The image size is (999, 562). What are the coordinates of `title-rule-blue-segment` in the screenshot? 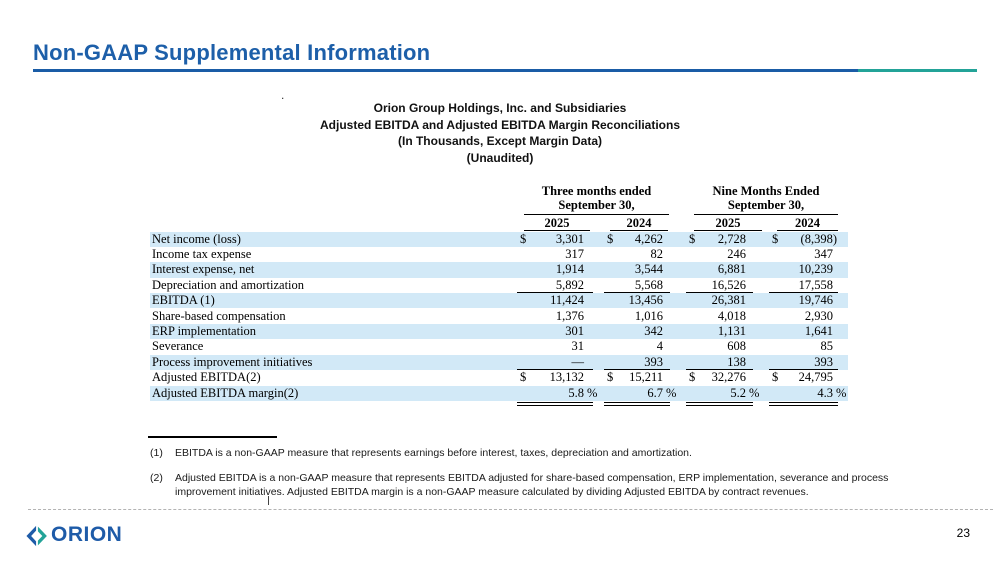 It's located at (445, 70).